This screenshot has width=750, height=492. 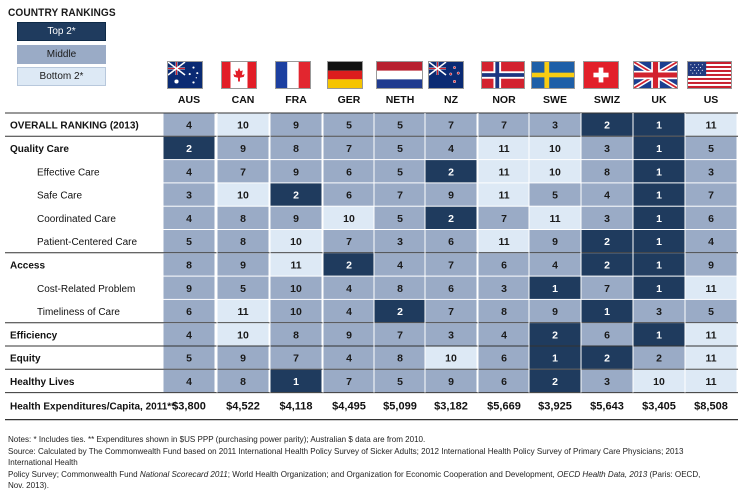 I want to click on row-label: OVERALL RANKING (2013), so click(x=74, y=126).